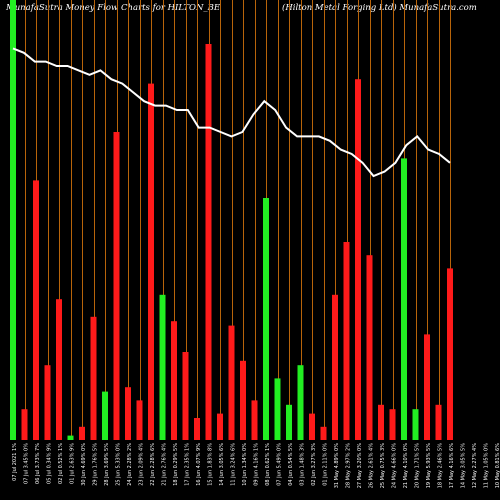 This screenshot has height=500, width=500. What do you see at coordinates (188, 464) in the screenshot?
I see `date-label: 17 Jun 2.35% 1%` at bounding box center [188, 464].